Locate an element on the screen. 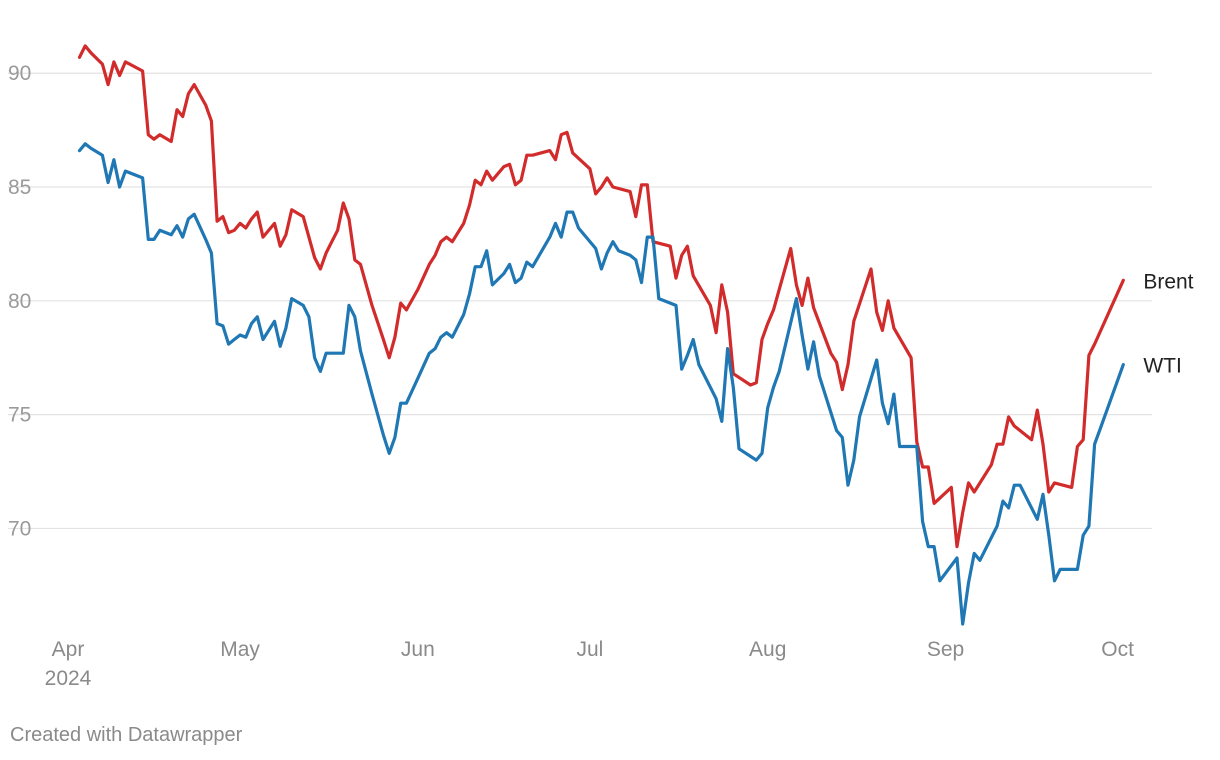 The height and width of the screenshot is (760, 1220). x-tick-label-may: May is located at coordinates (240, 649).